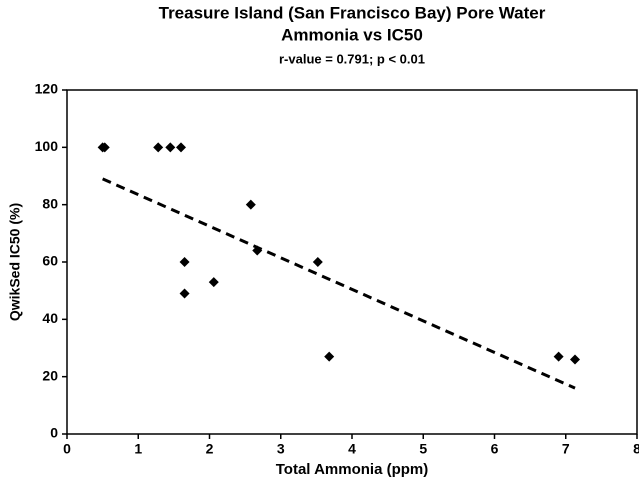 The height and width of the screenshot is (479, 639). What do you see at coordinates (352, 469) in the screenshot?
I see `x-axis-label: Total Ammonia (ppm)` at bounding box center [352, 469].